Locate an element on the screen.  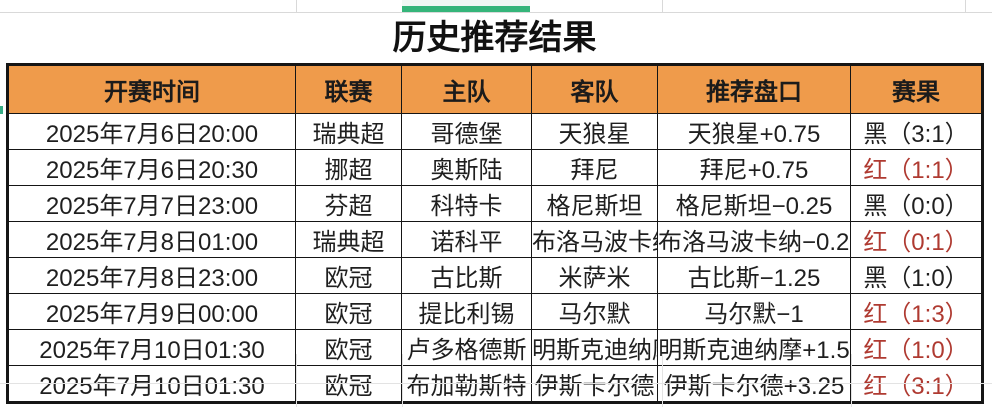
cell-match-time: 2025年7月7日23:00 is located at coordinates (151, 203).